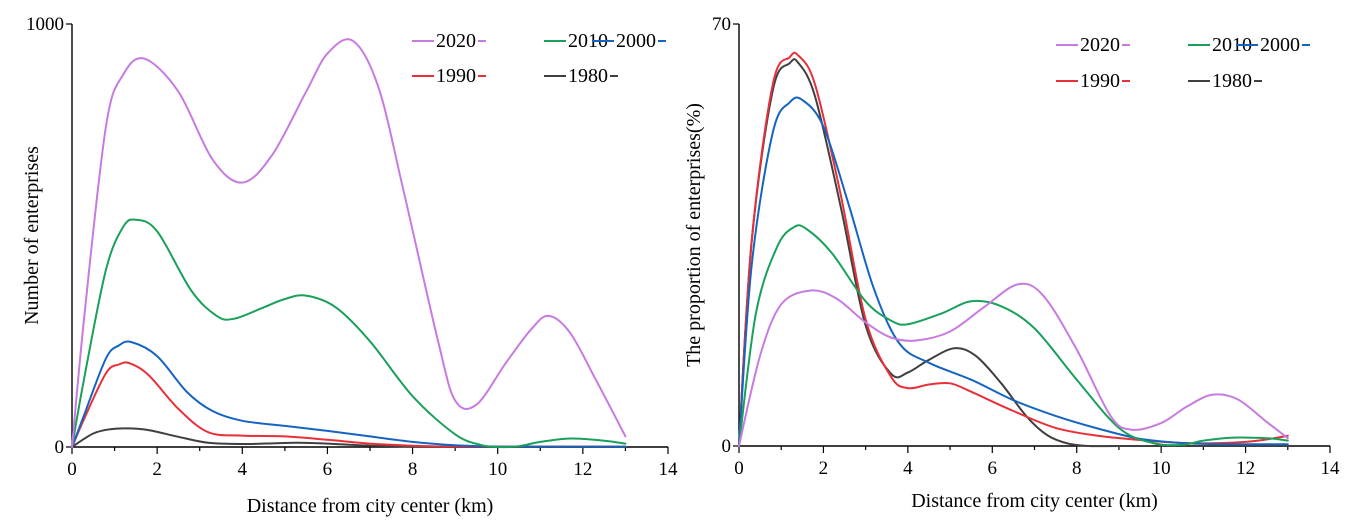  I want to click on y-tick-label: 1000, so click(45, 24).